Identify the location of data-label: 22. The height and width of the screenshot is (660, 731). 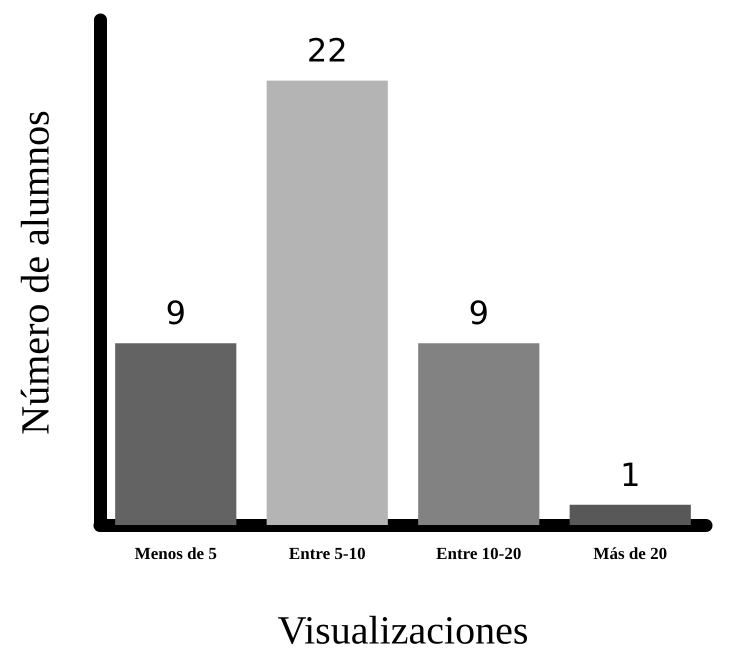
(327, 51).